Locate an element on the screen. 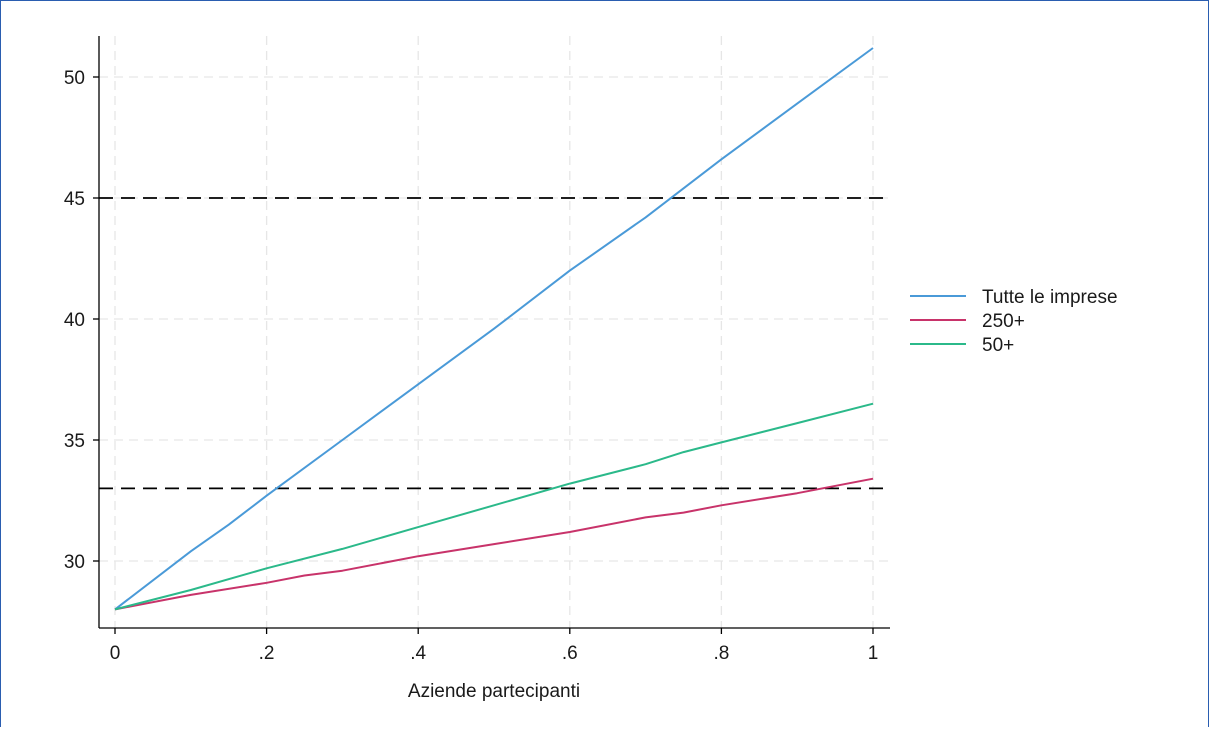 The height and width of the screenshot is (729, 1211). legend: Tutte le imprese 250+ 50+ is located at coordinates (1014, 321).